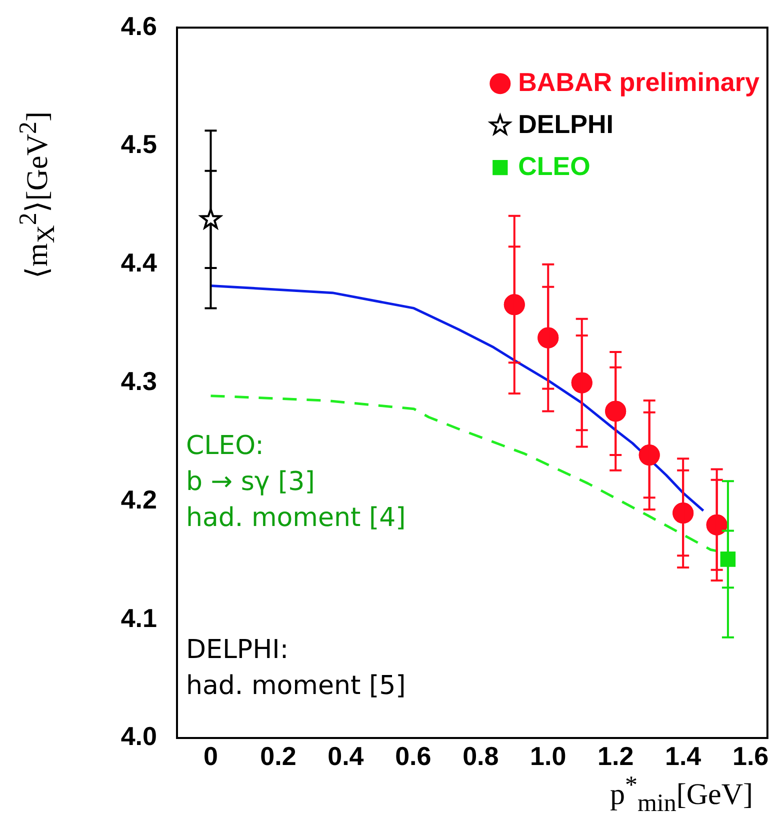  I want to click on annotation: CLEO: b → sγ [3] had. moment [4], so click(296, 482).